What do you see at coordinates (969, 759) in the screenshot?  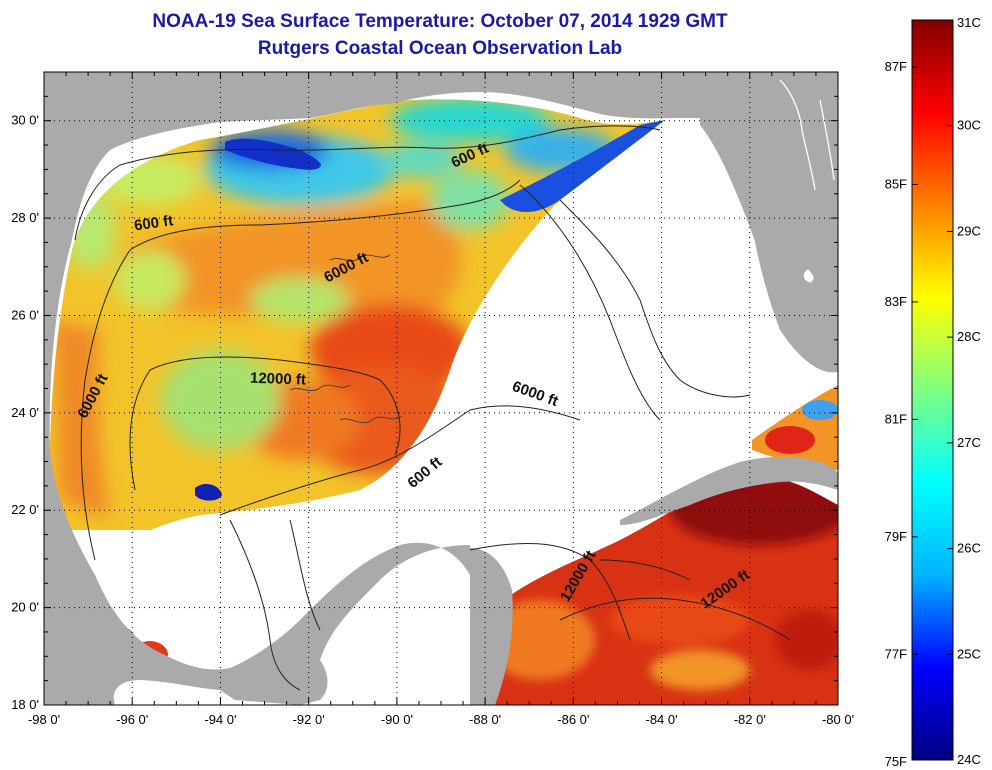 I see `celsius-label: 24C` at bounding box center [969, 759].